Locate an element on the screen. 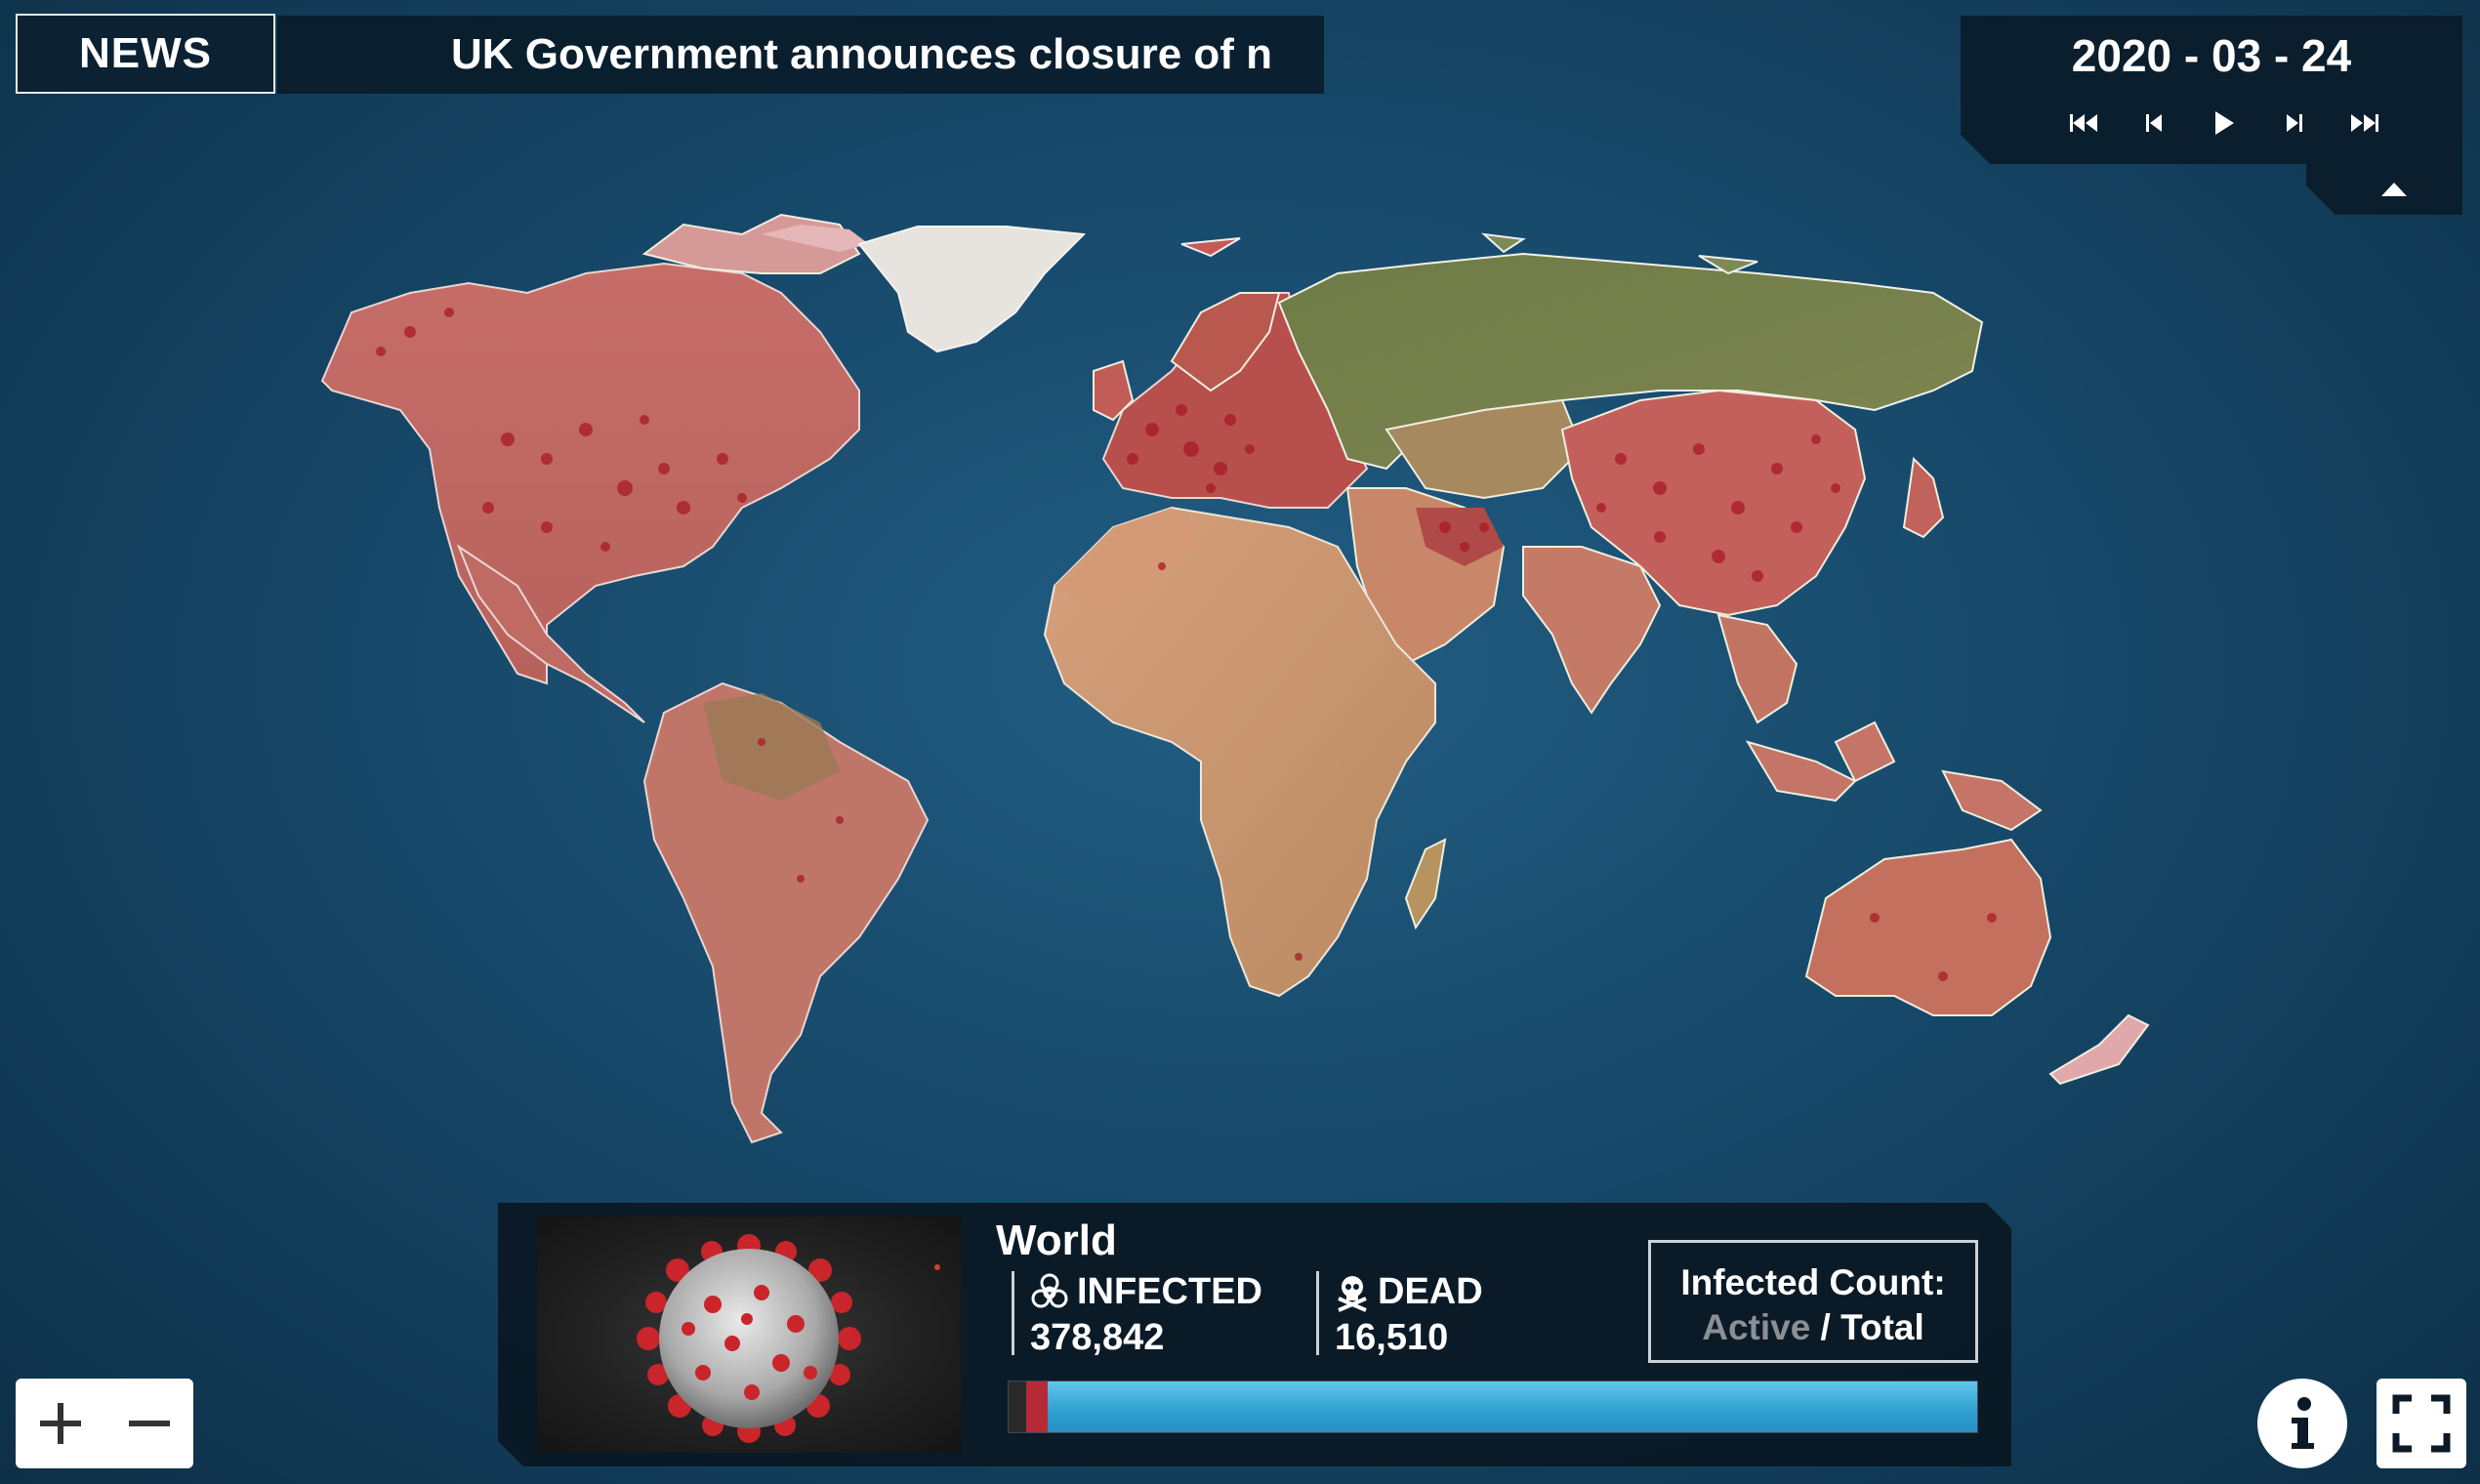 This screenshot has width=2480, height=1484. step-forward-icon is located at coordinates (2294, 123).